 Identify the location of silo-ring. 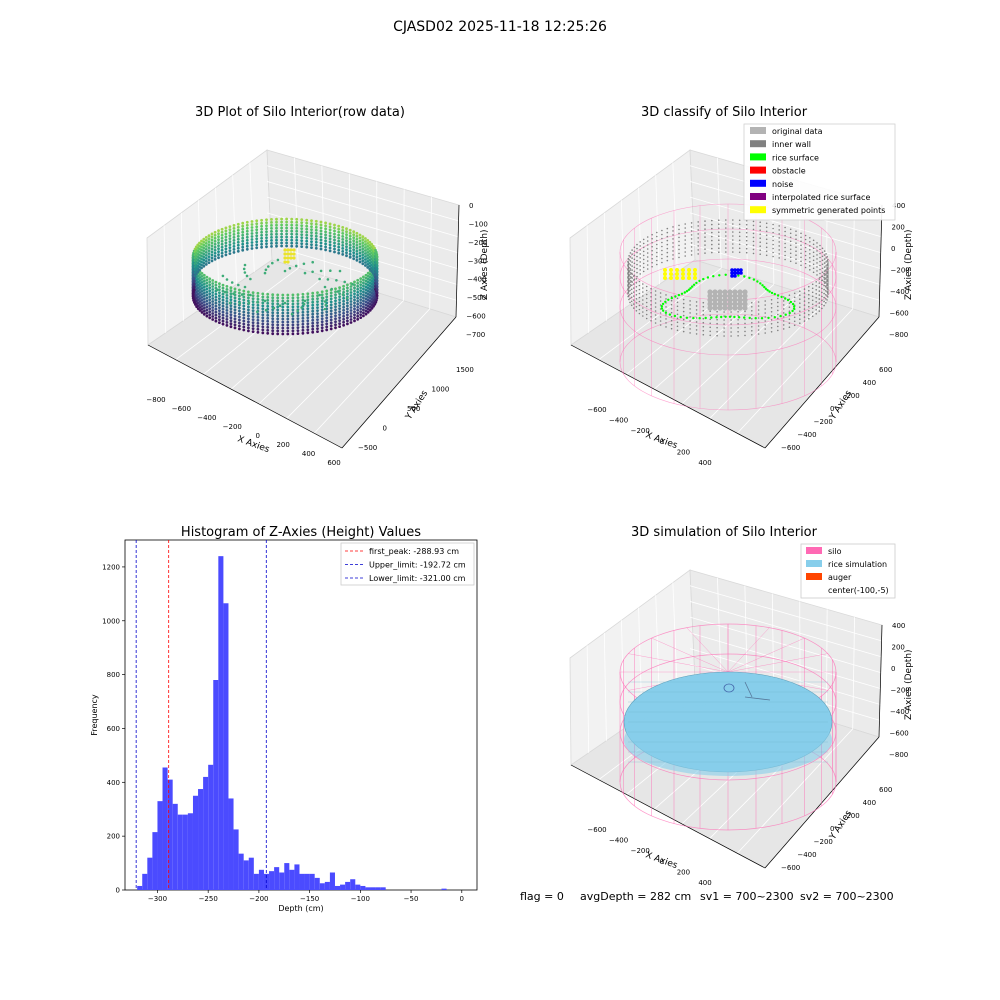
(728, 307).